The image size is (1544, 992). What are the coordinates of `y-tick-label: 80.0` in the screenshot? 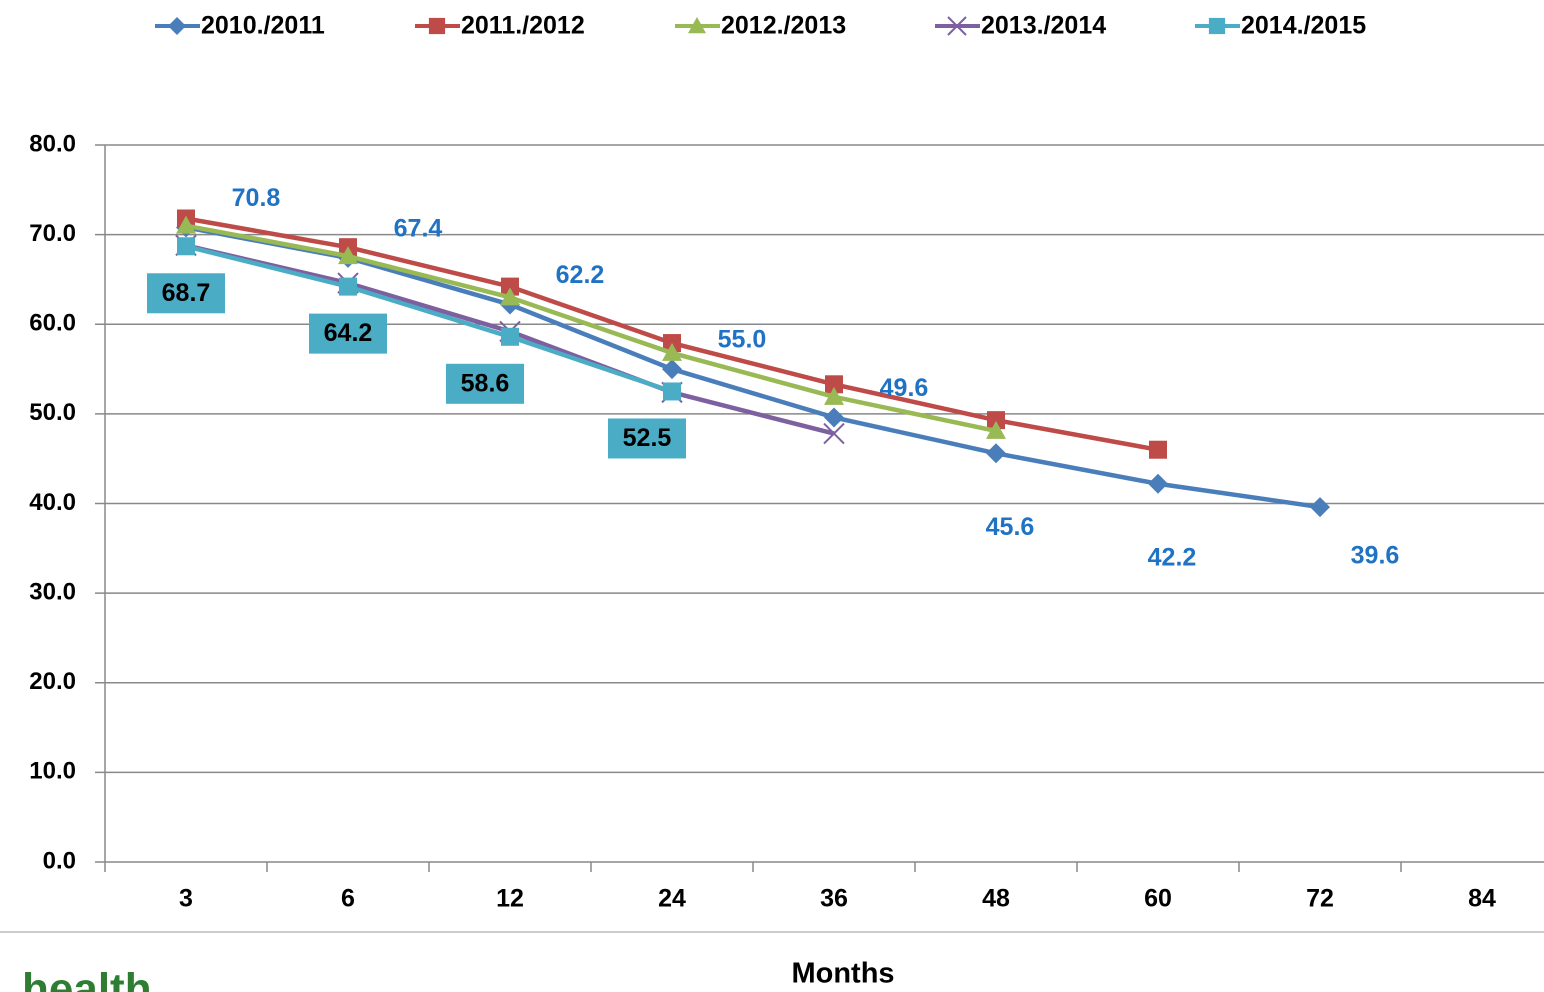 It's located at (52, 143).